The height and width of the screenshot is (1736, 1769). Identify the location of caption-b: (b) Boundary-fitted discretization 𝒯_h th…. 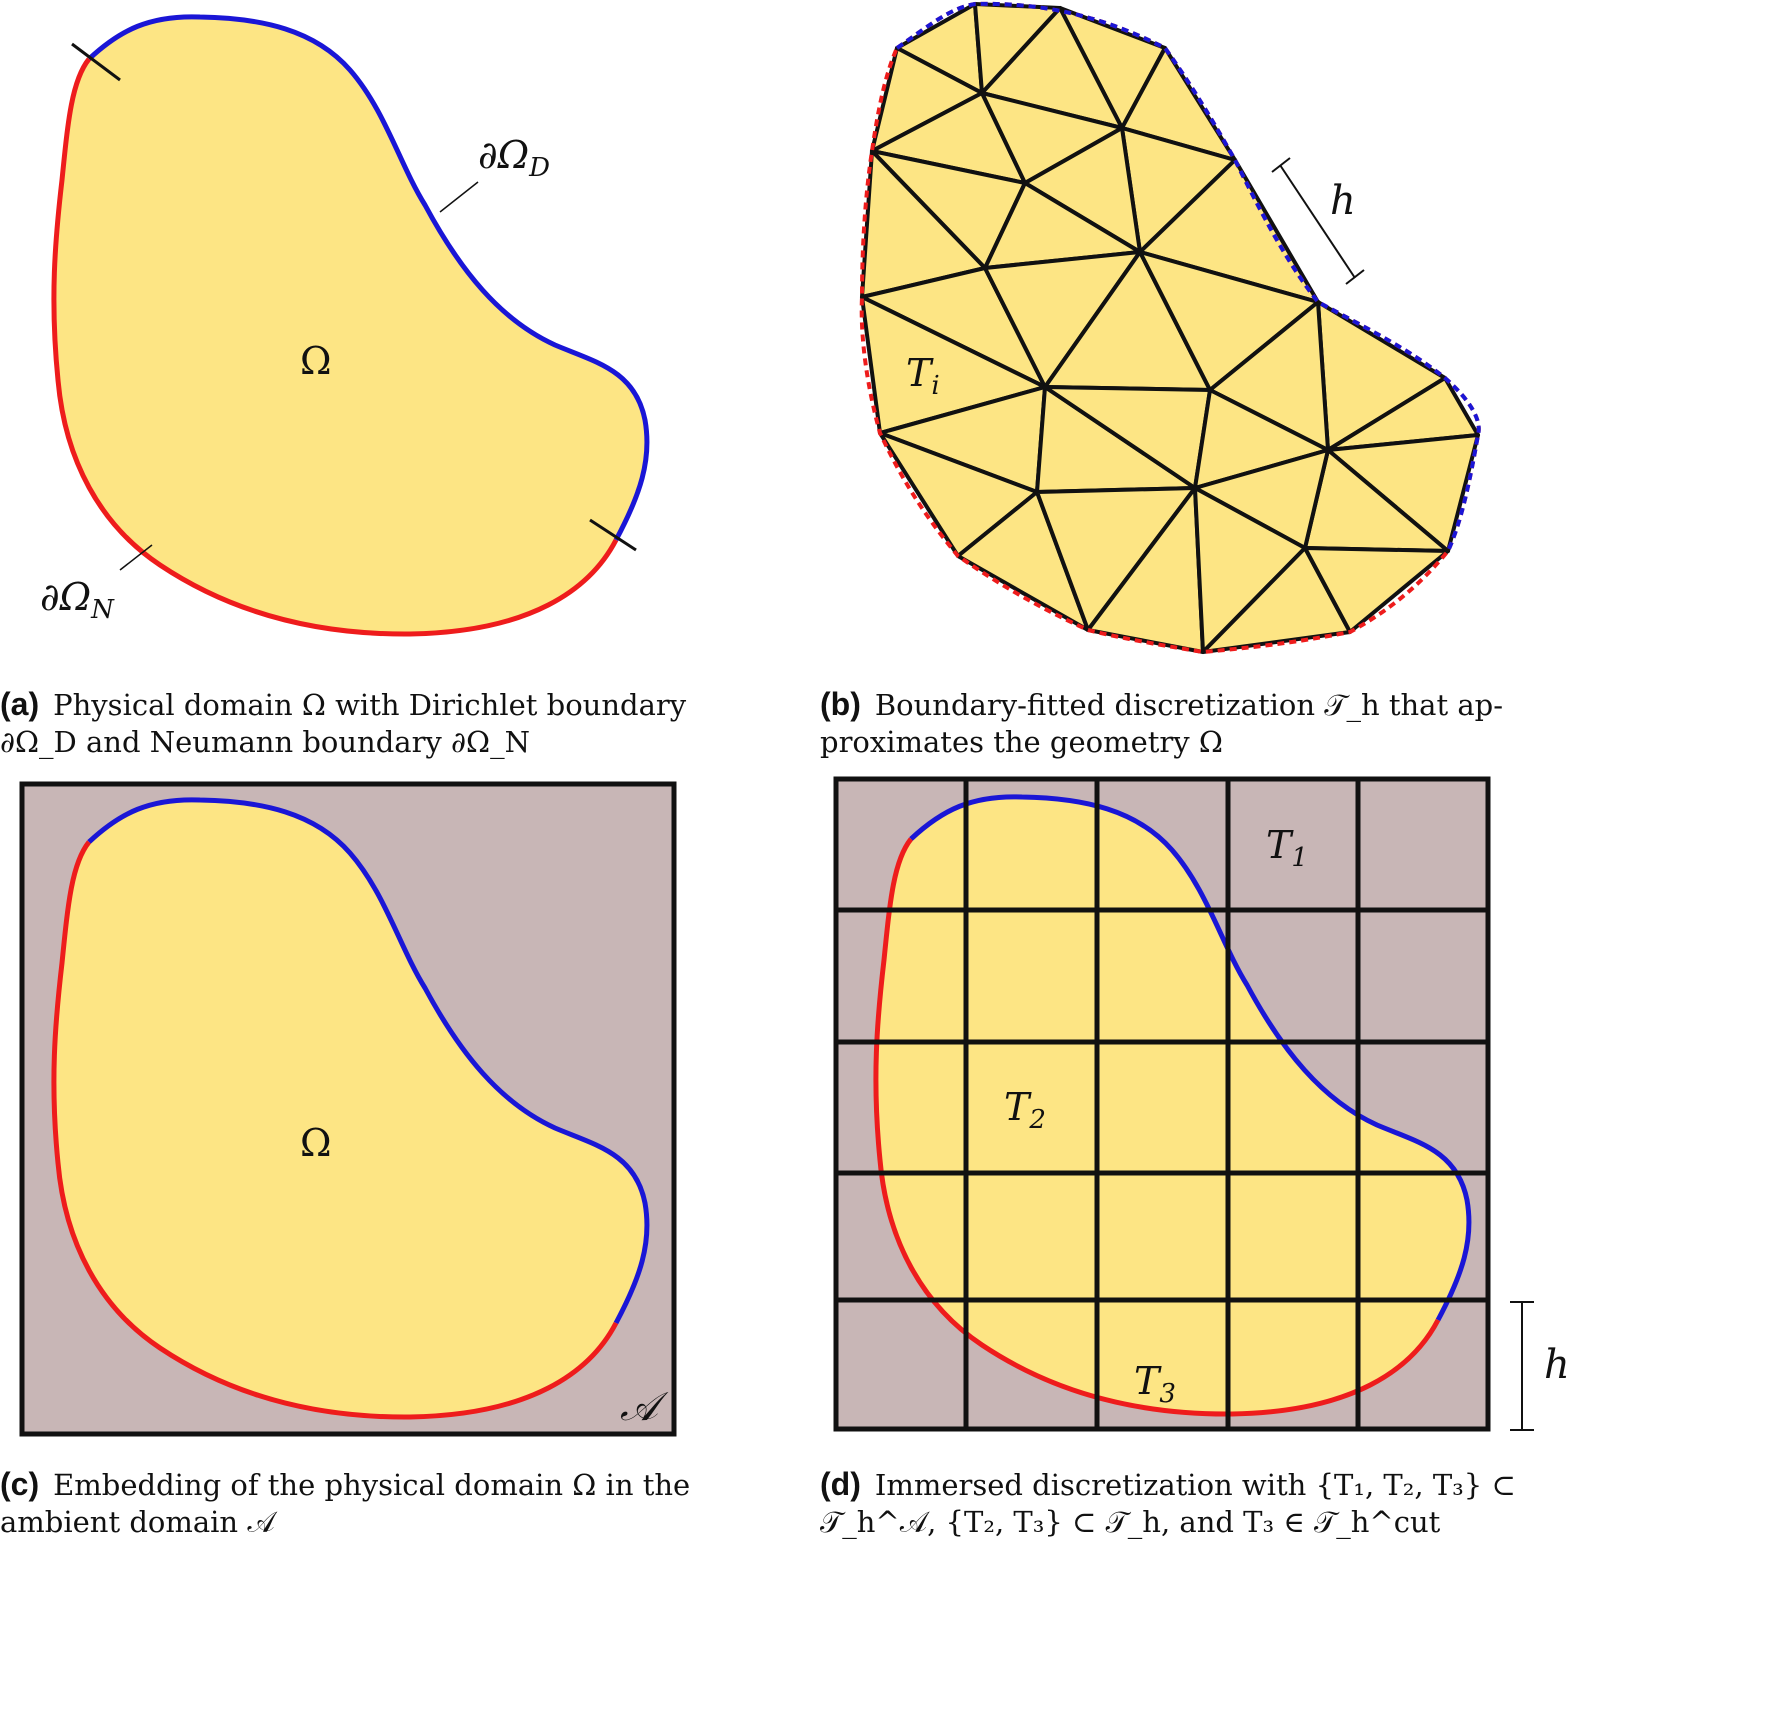
(1170, 723).